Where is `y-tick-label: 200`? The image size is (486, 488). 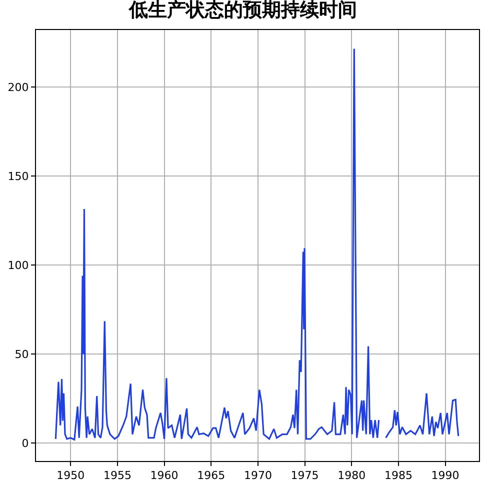 y-tick-label: 200 is located at coordinates (18, 87).